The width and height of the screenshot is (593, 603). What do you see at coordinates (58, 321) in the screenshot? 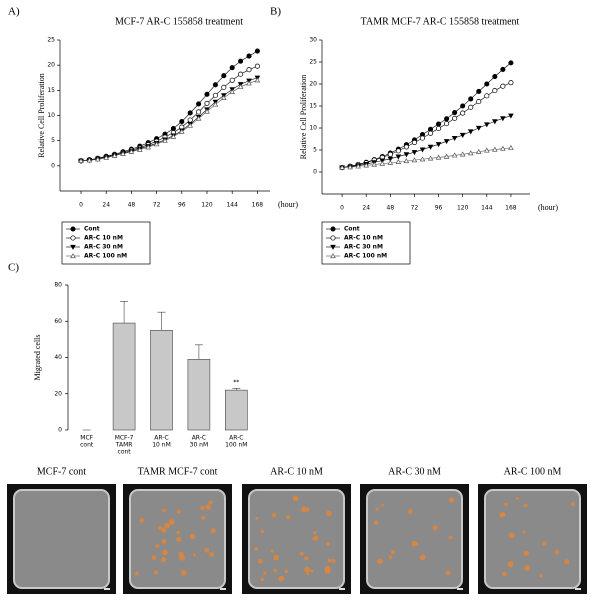
I see `y-tick-label: 60` at bounding box center [58, 321].